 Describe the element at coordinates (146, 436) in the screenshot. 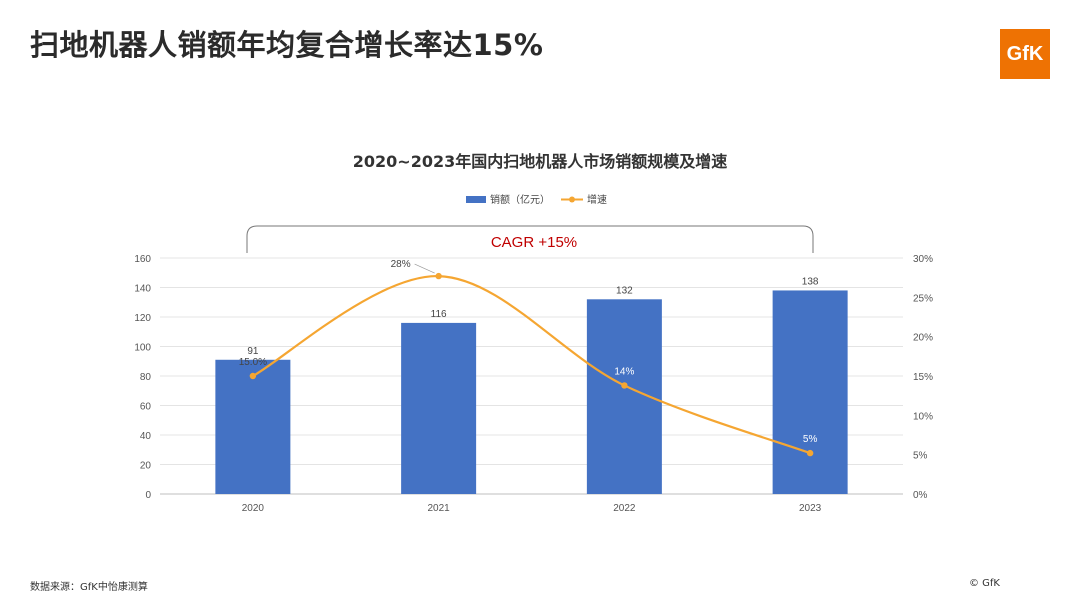

I see `y-left-tick-label: 40` at that location.